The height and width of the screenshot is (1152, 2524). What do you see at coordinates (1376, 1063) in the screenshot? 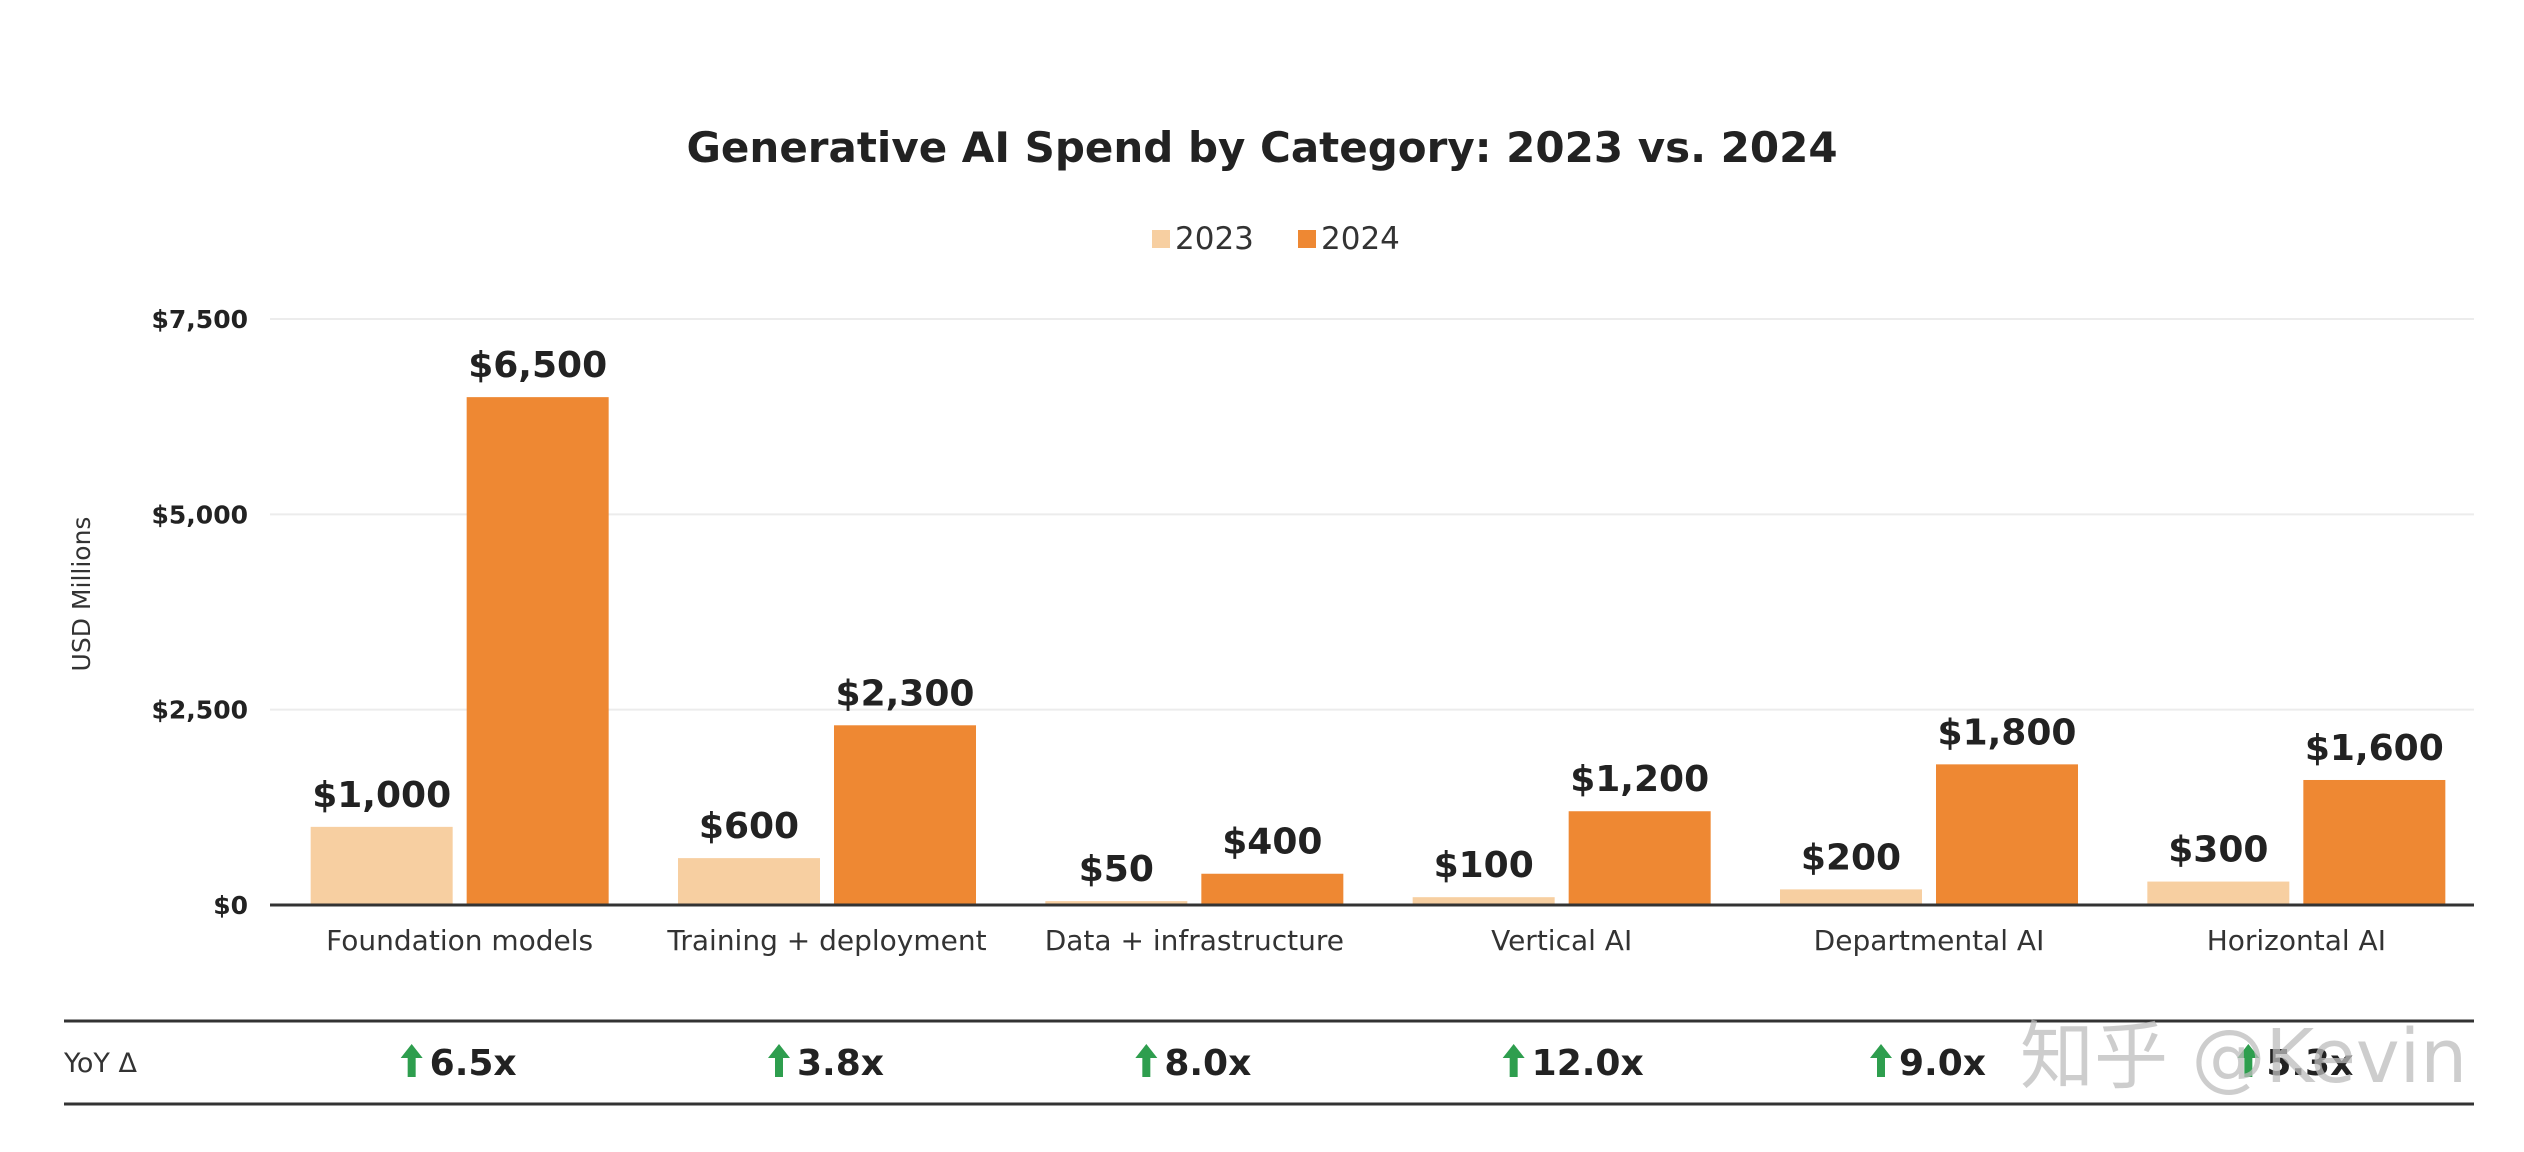
I see `yoy-values: 6.5x 3.8x 8.0x 12.0x 9.0x 5.3x` at bounding box center [1376, 1063].